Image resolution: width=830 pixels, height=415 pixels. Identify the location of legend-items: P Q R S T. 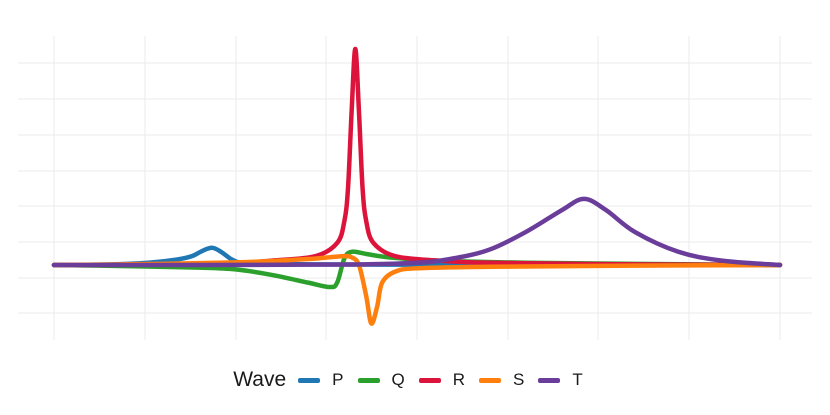
(447, 380).